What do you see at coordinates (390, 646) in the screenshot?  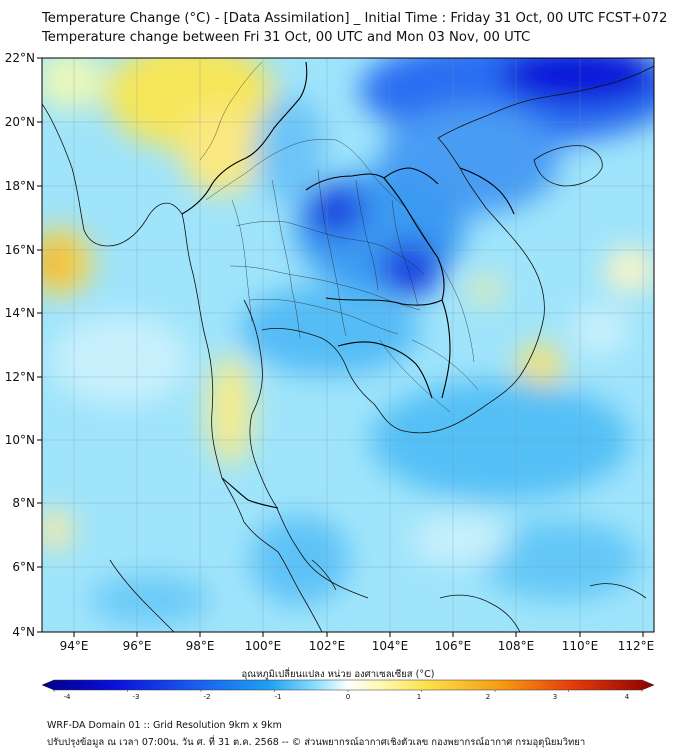 I see `lon-label: 104°E` at bounding box center [390, 646].